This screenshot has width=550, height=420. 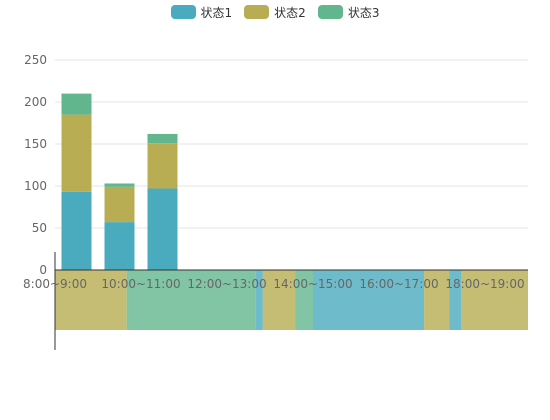 What do you see at coordinates (290, 12) in the screenshot?
I see `legend-label-state2: 状态2` at bounding box center [290, 12].